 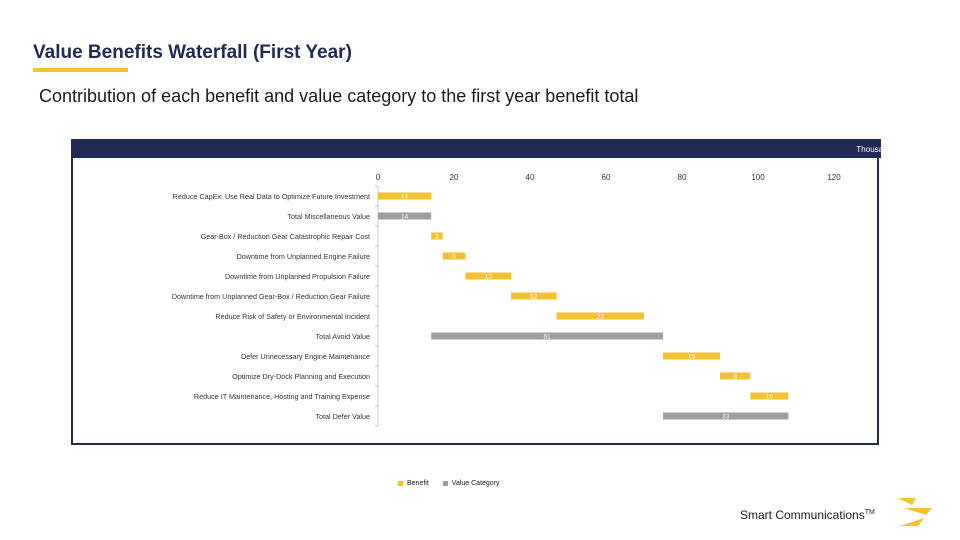 I want to click on y-category-label: Total Miscellaneous Value, so click(x=328, y=216).